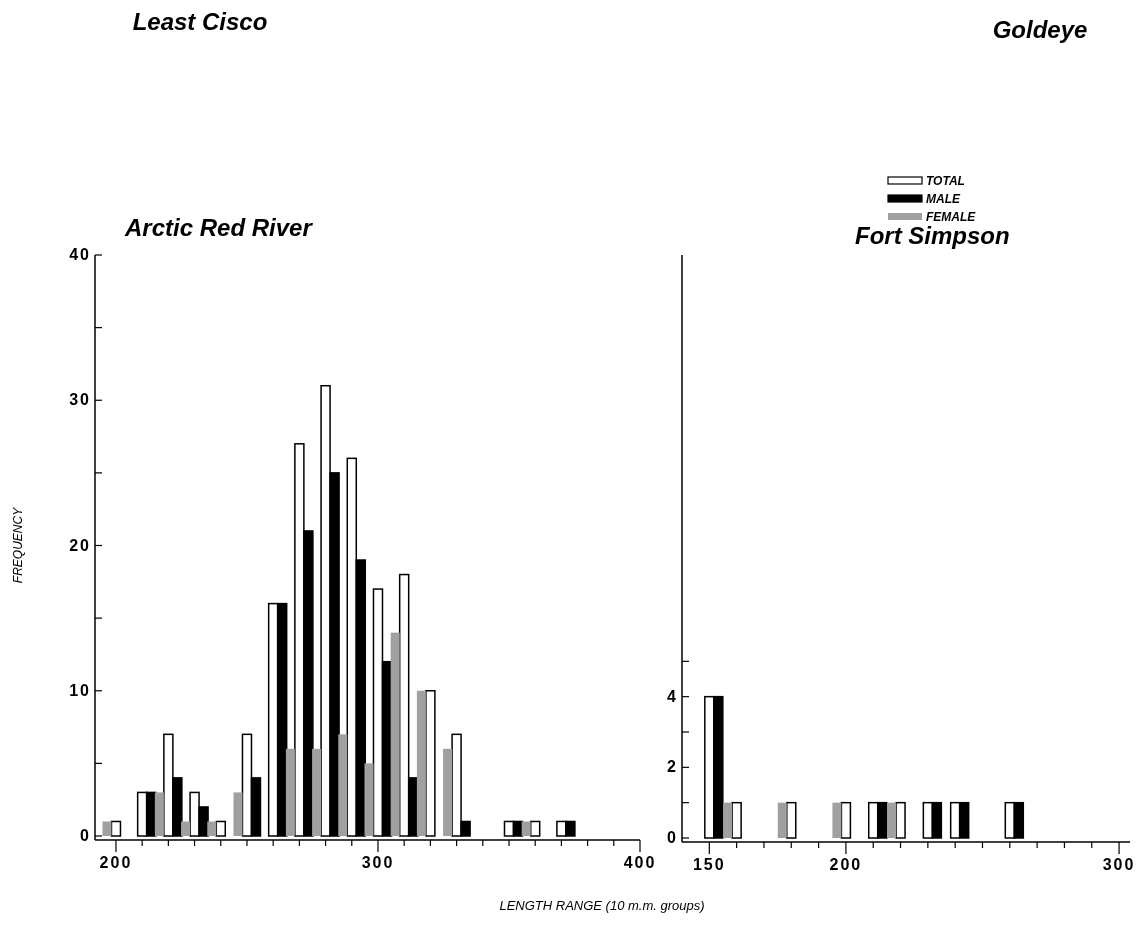 This screenshot has height=937, width=1144. I want to click on x-tick-label: 400, so click(640, 862).